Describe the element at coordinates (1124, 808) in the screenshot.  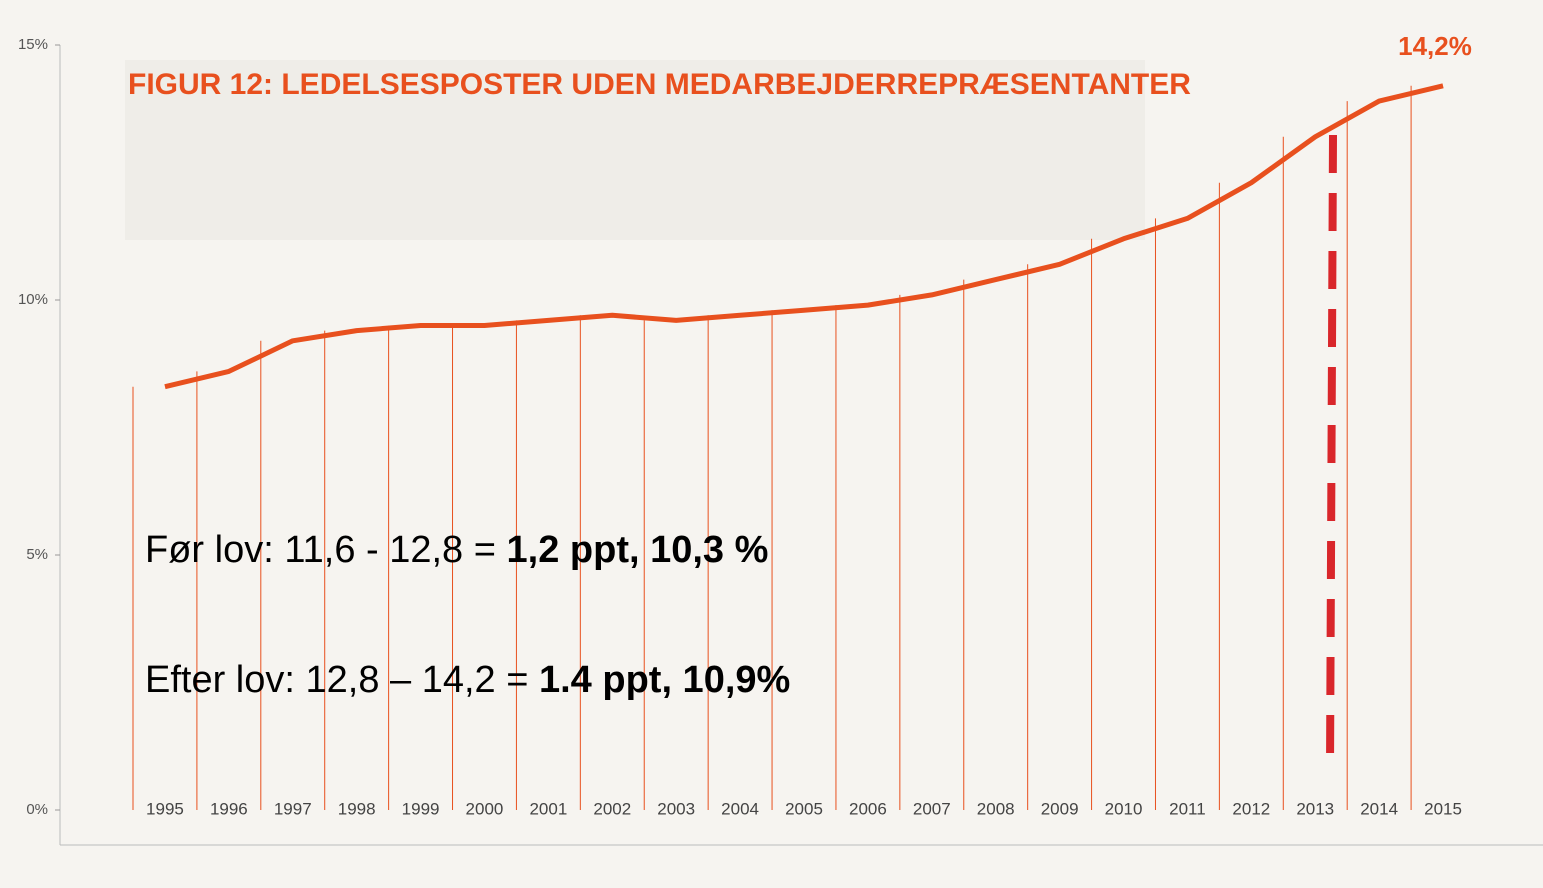
I see `x-tick-label: 2010` at that location.